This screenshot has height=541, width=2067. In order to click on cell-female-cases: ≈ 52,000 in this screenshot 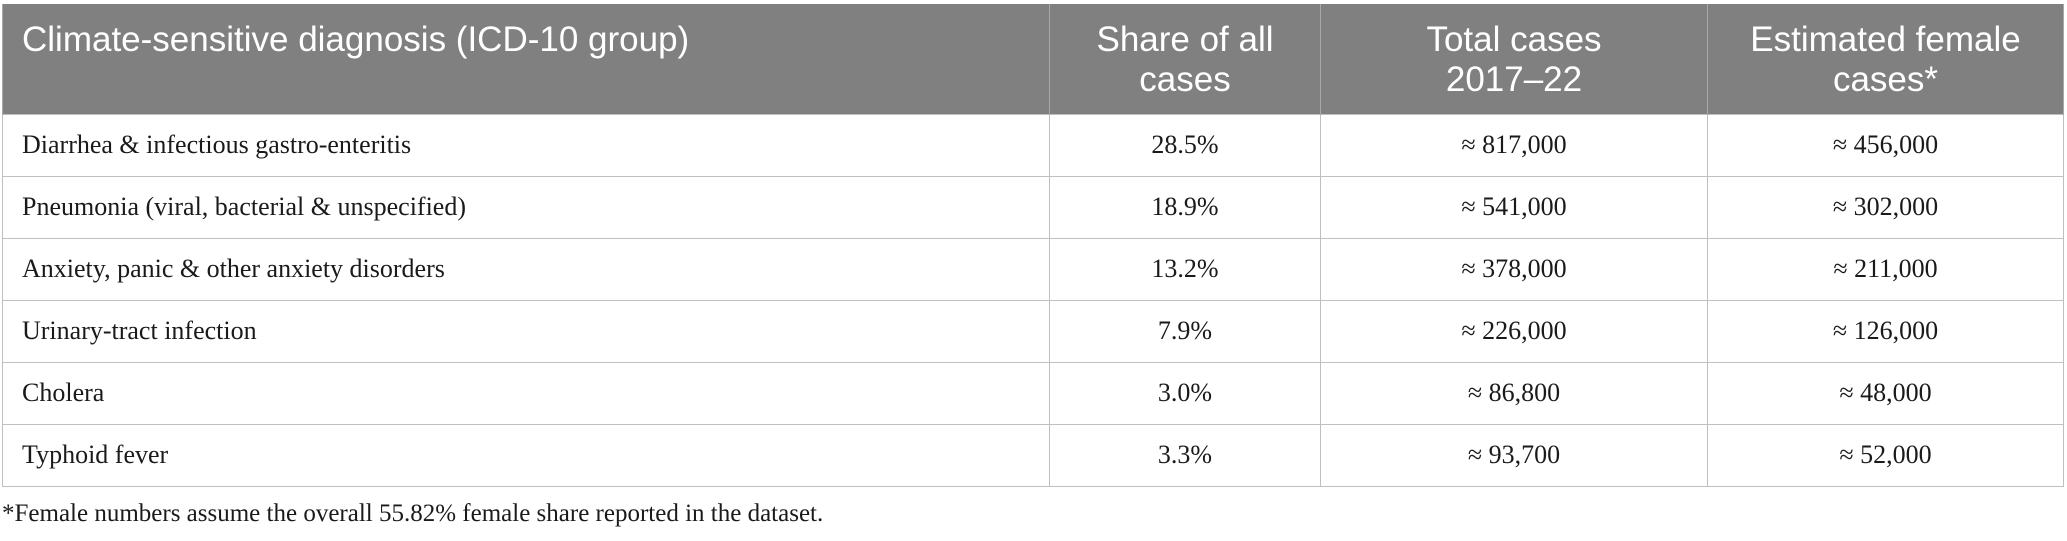, I will do `click(1885, 455)`.